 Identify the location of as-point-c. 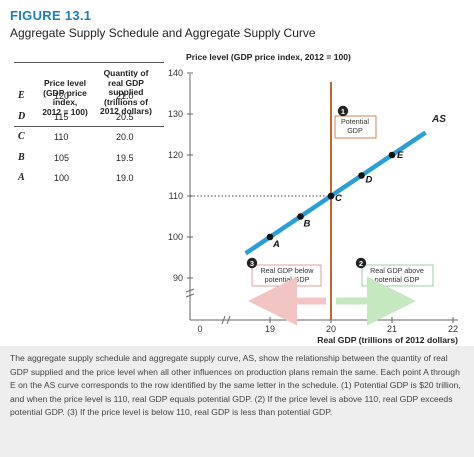
(331, 196).